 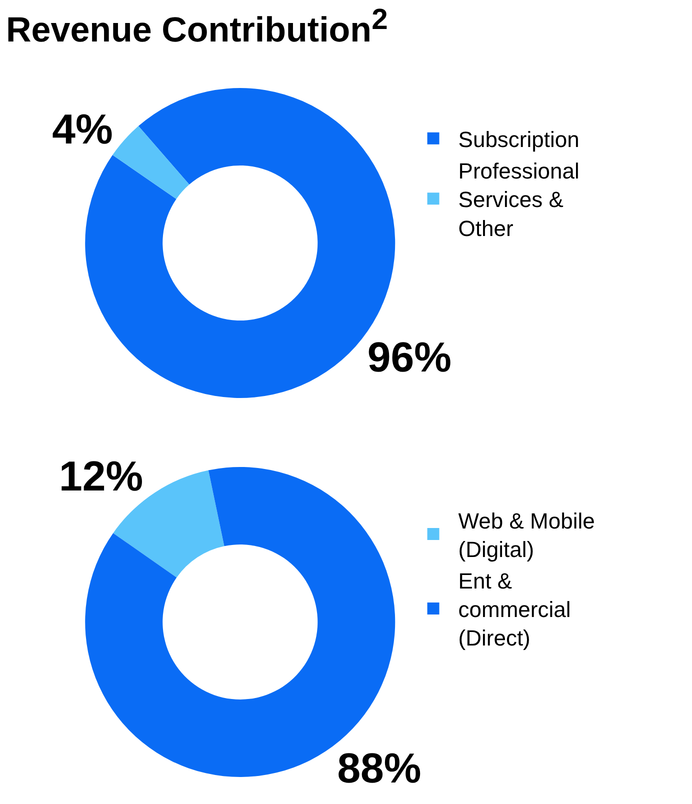 What do you see at coordinates (82, 129) in the screenshot?
I see `data-label: 4%` at bounding box center [82, 129].